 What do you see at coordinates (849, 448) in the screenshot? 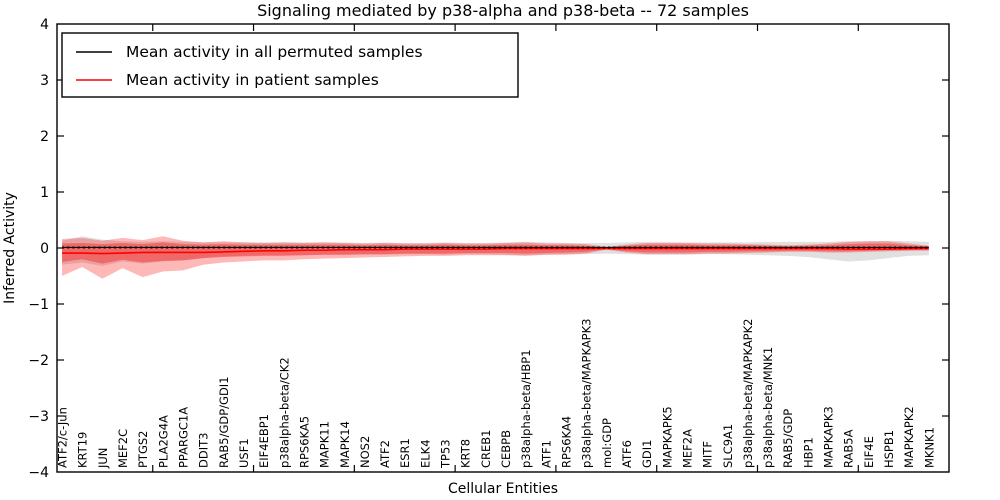
I see `category-label-rab5a: RAB5A` at bounding box center [849, 448].